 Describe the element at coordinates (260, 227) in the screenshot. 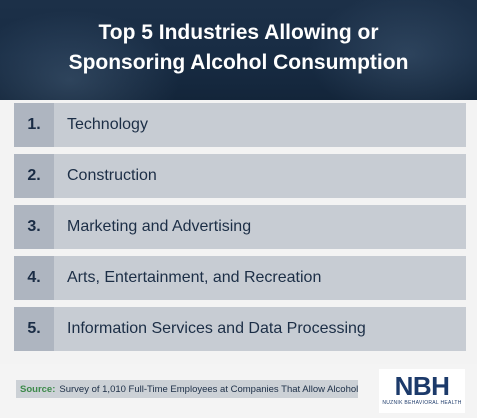

I see `list-item-label: Marketing and Advertising` at that location.